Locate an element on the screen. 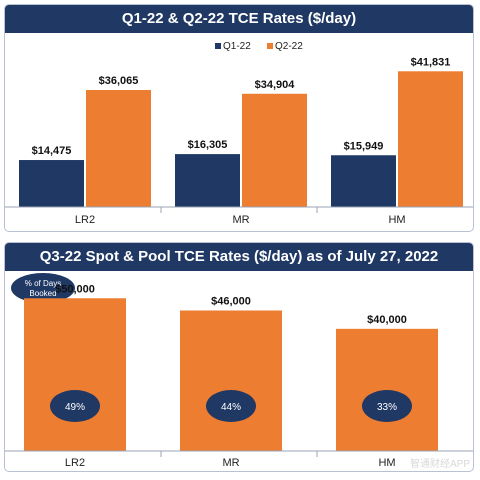 The image size is (480, 480). data-label-hm-q2-22: $41,831 is located at coordinates (431, 62).